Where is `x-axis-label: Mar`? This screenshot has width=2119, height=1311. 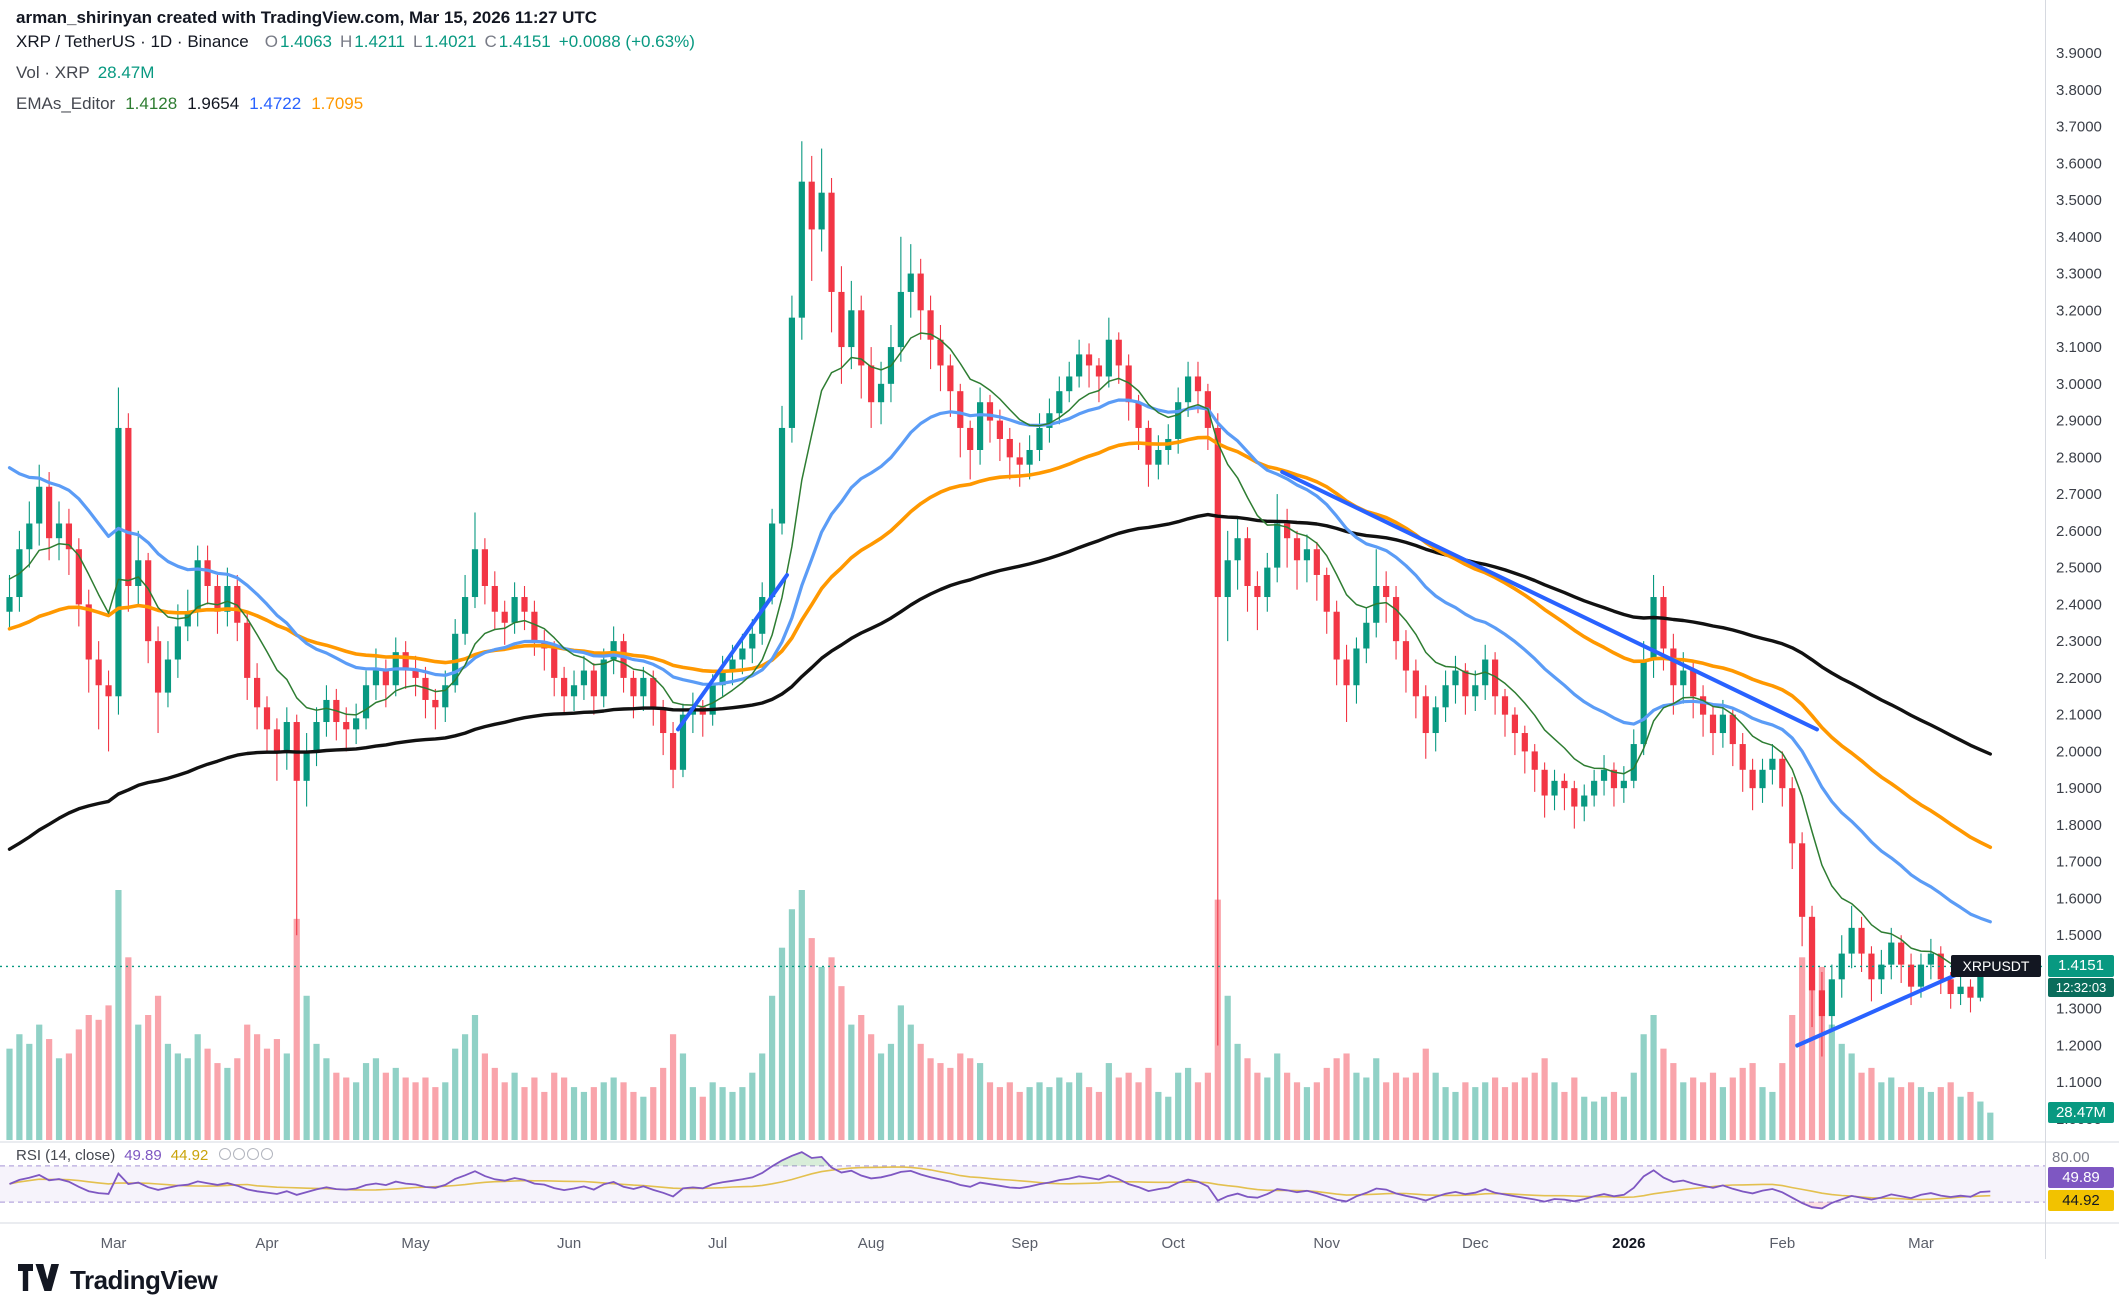
x-axis-label: Mar is located at coordinates (1921, 1243).